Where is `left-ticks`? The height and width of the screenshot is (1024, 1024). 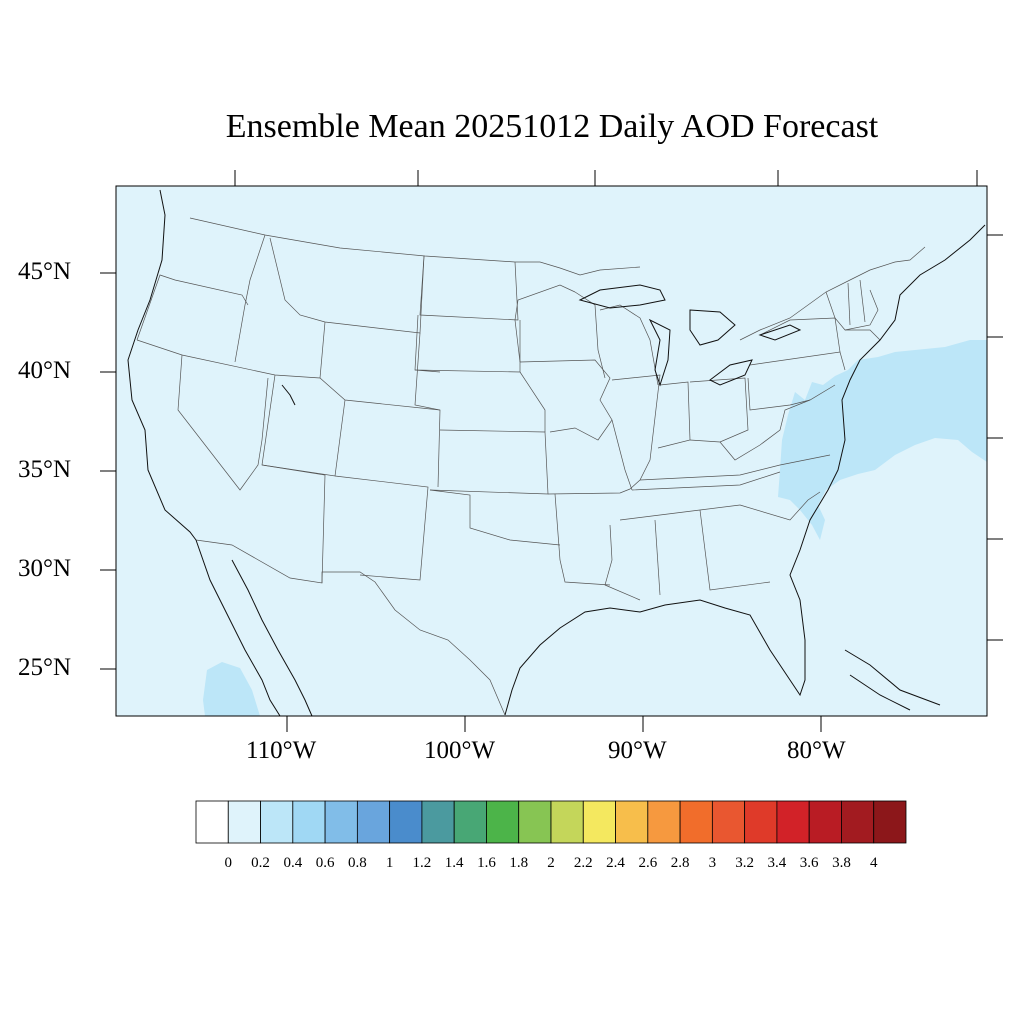 left-ticks is located at coordinates (108, 471).